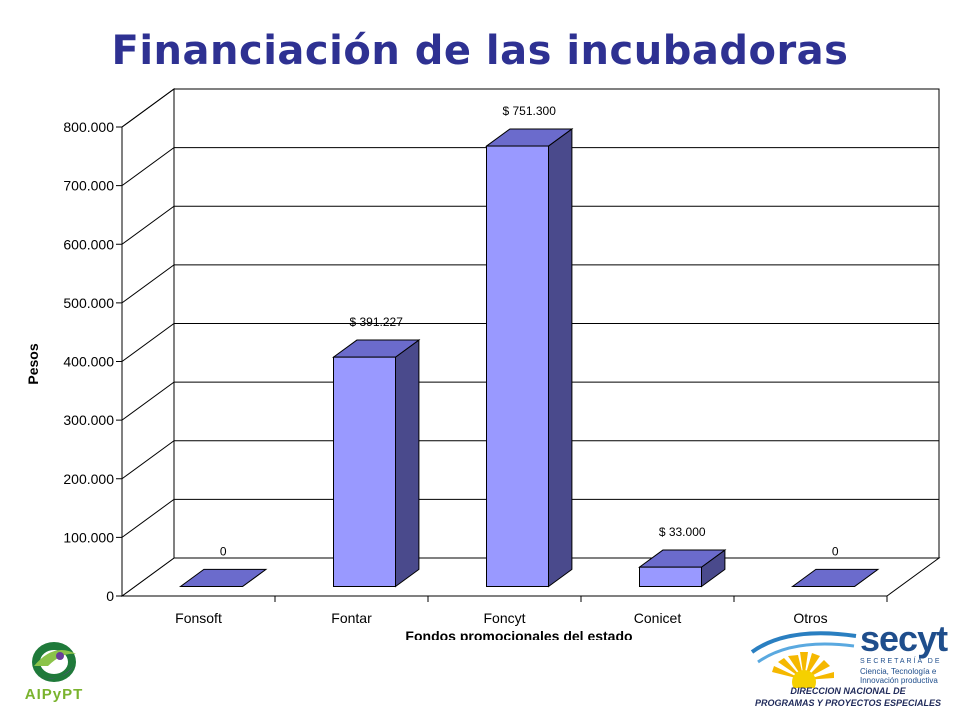  Describe the element at coordinates (88, 244) in the screenshot. I see `y-tick-label: 600.000` at that location.